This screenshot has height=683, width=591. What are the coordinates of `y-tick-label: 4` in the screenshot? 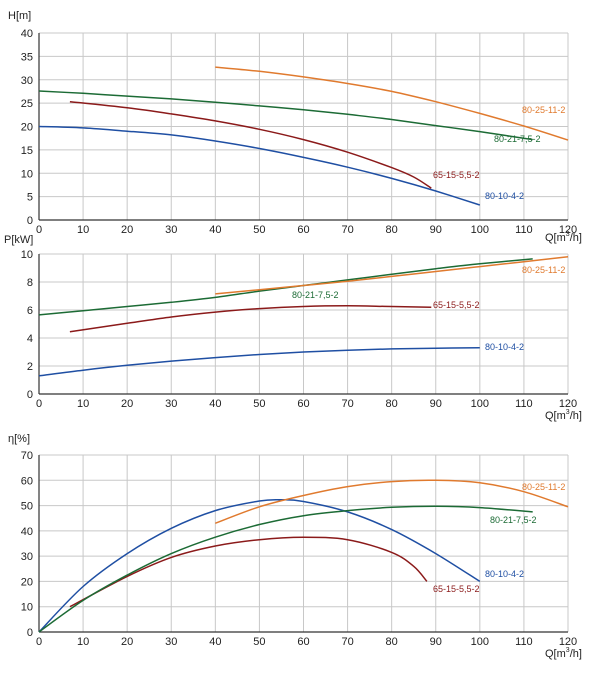 It's located at (30, 339).